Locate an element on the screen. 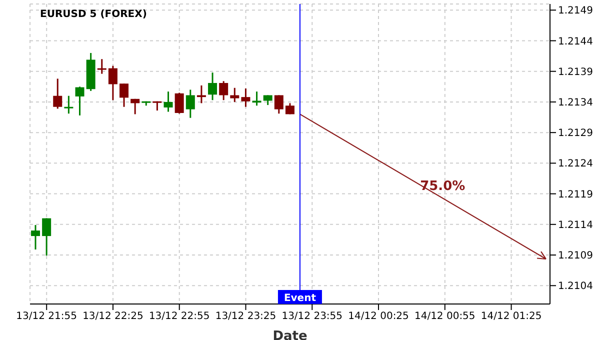  y-tick-label: 1.2129 is located at coordinates (575, 134).